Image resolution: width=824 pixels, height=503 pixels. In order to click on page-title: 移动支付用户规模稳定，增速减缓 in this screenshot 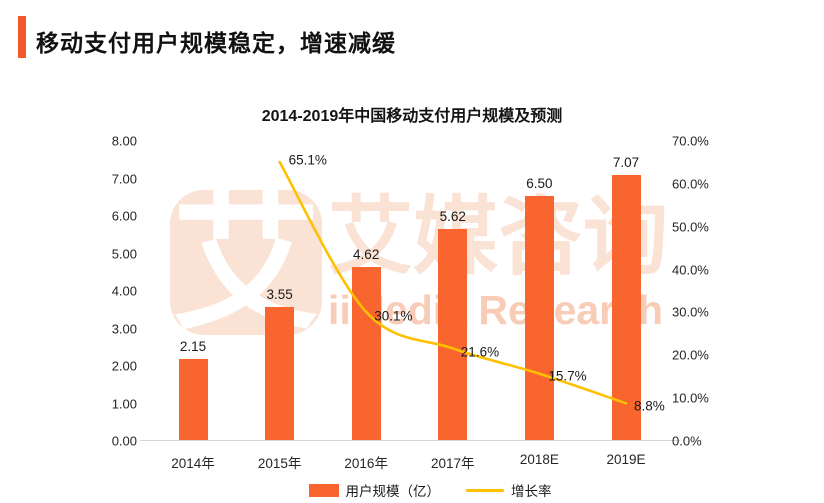, I will do `click(216, 43)`.